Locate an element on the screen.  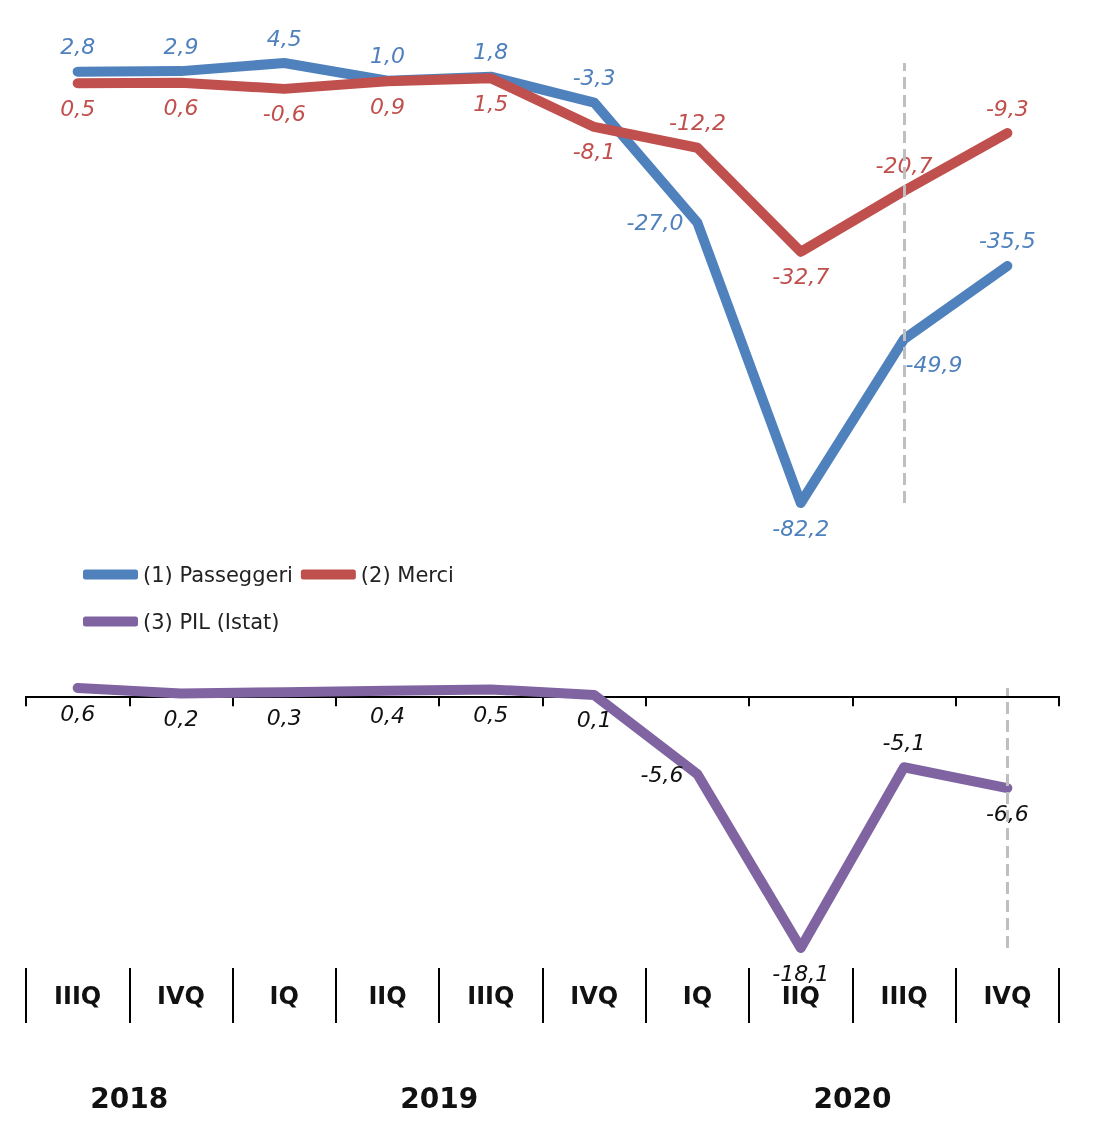
data-label: 1,5 is located at coordinates (491, 103).